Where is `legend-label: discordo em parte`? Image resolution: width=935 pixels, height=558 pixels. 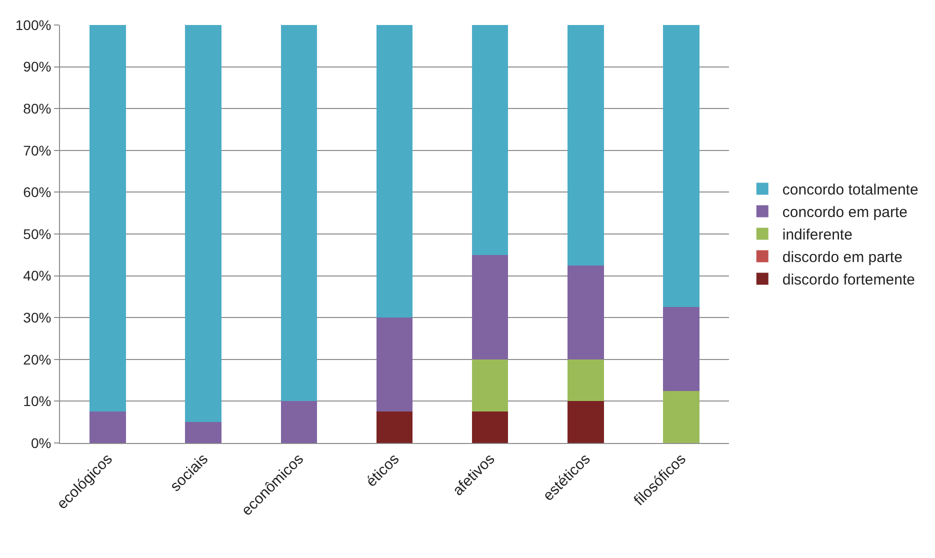
legend-label: discordo em parte is located at coordinates (842, 257).